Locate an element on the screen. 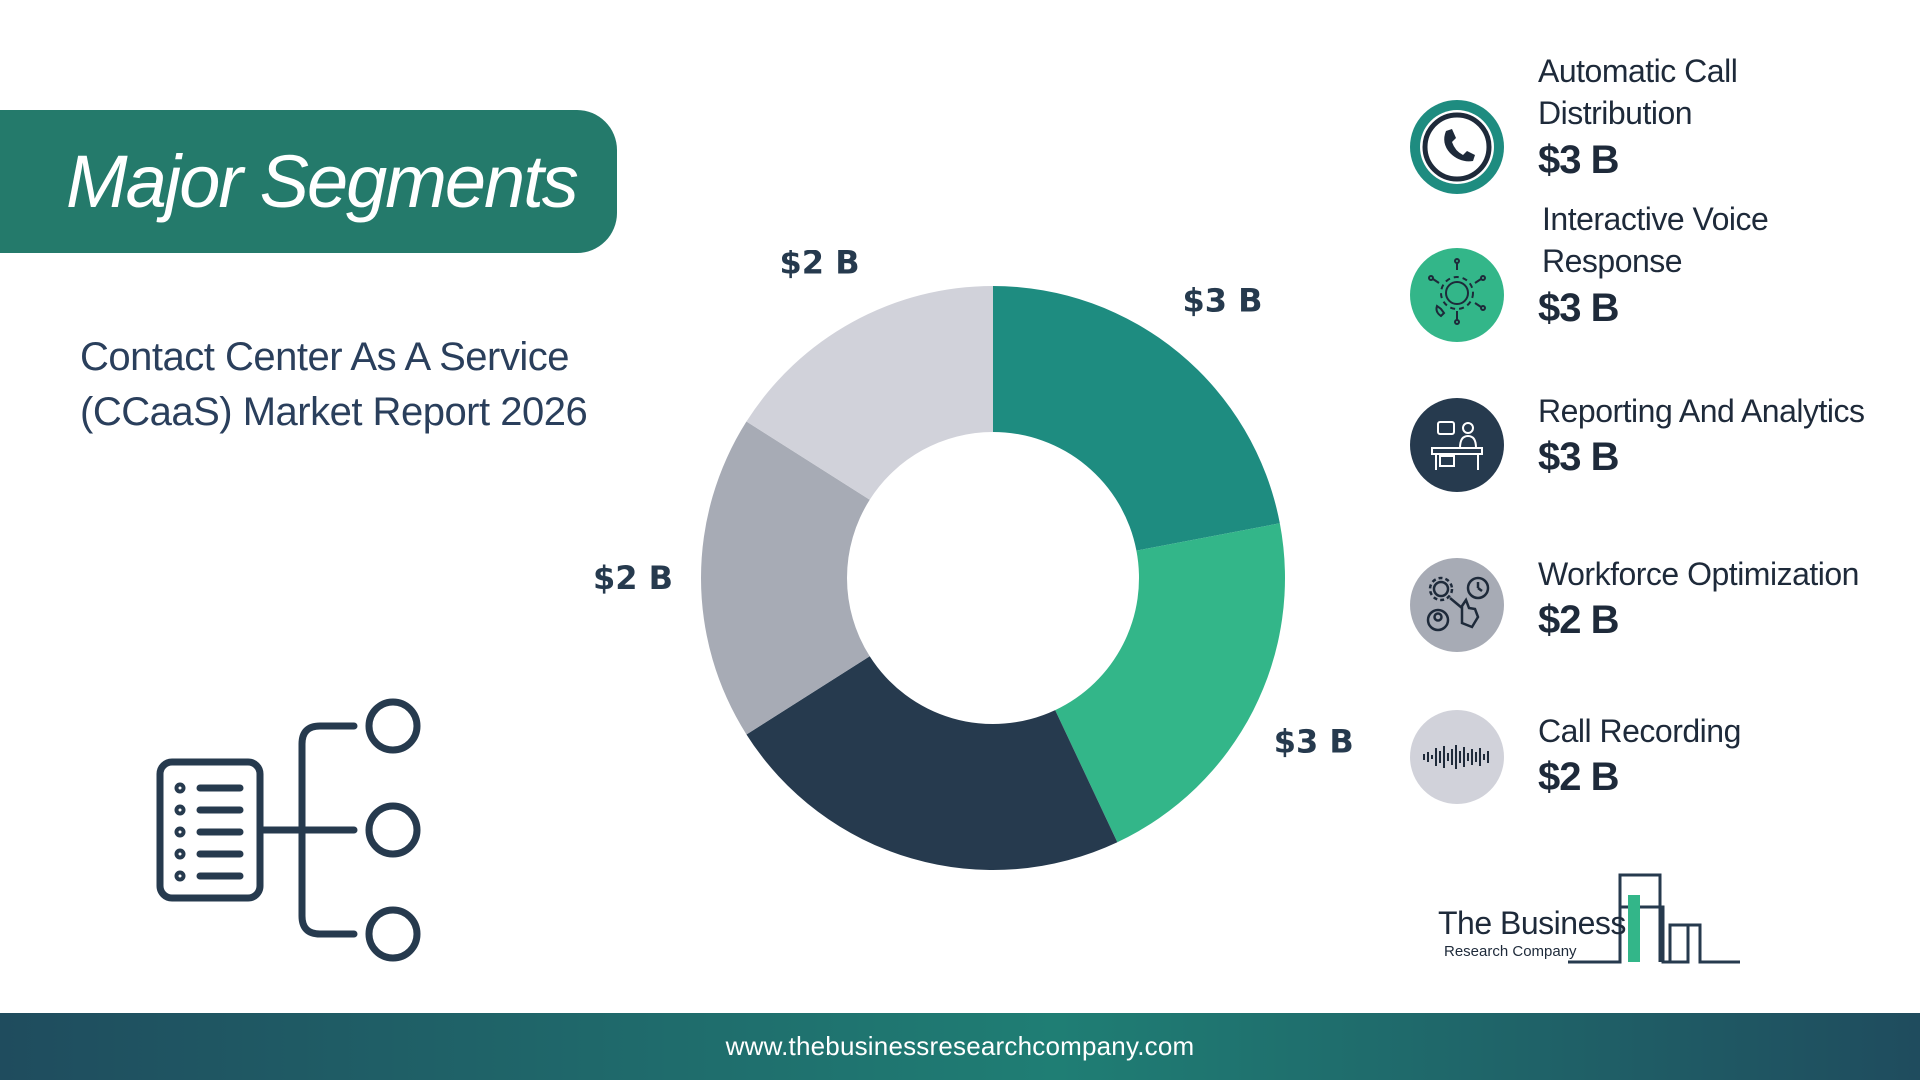 The image size is (1920, 1080). desk-analytics-icon is located at coordinates (1457, 445).